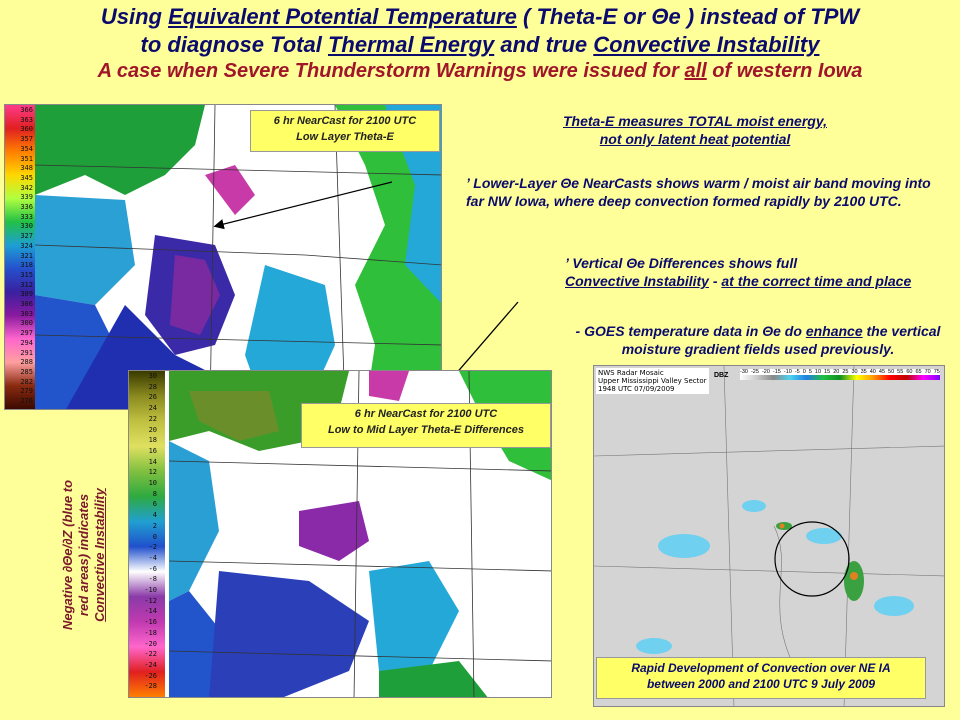  I want to click on scale-tick-label: -8, so click(152, 579).